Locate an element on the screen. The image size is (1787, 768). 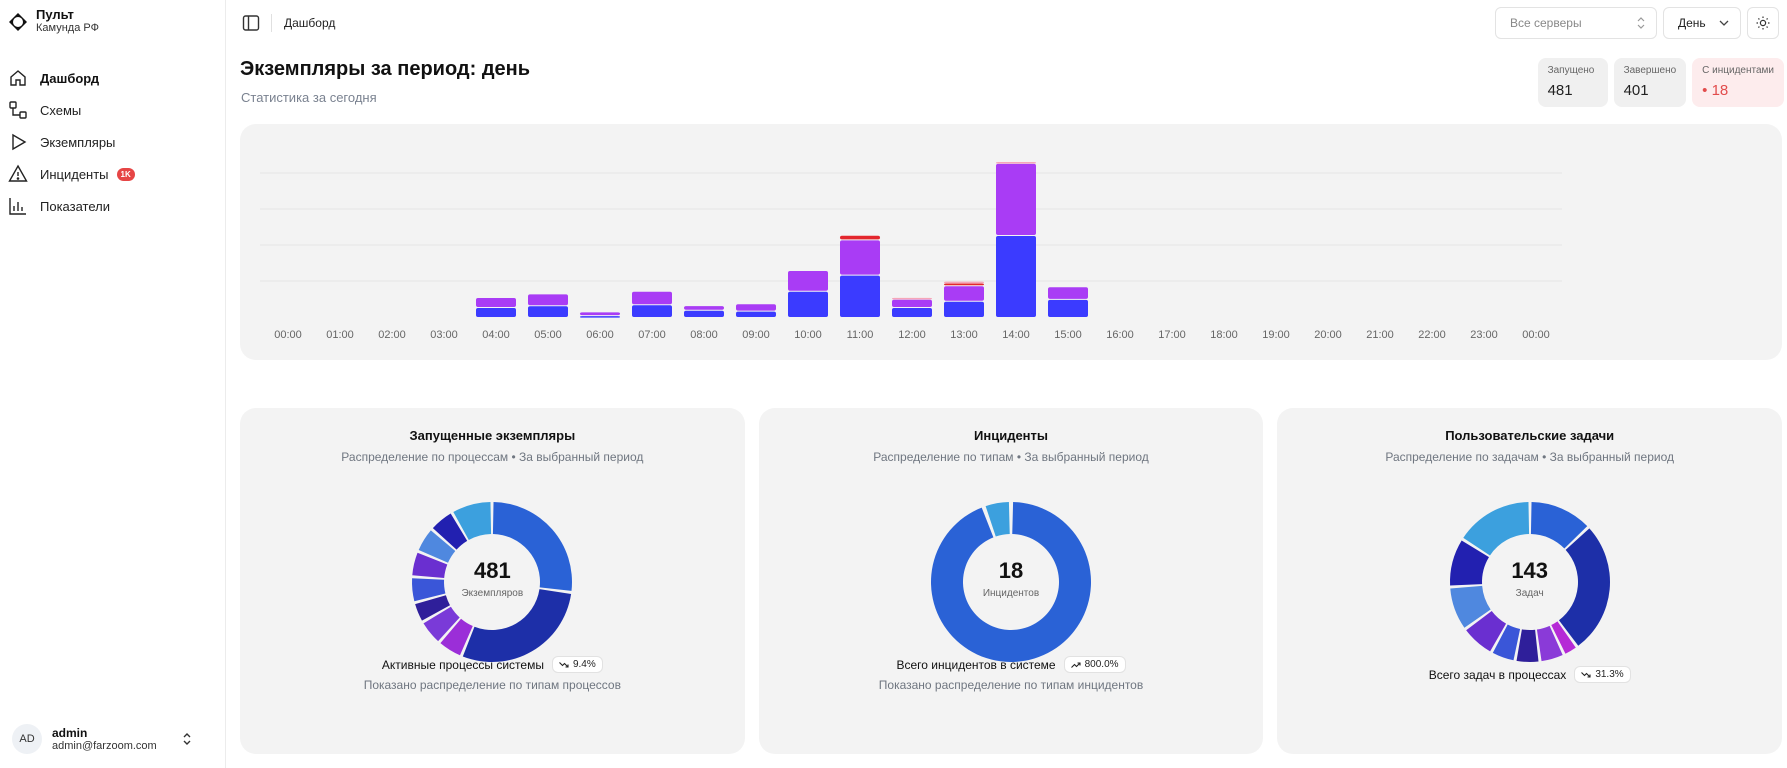
stat-label: Запущено is located at coordinates (1571, 70).